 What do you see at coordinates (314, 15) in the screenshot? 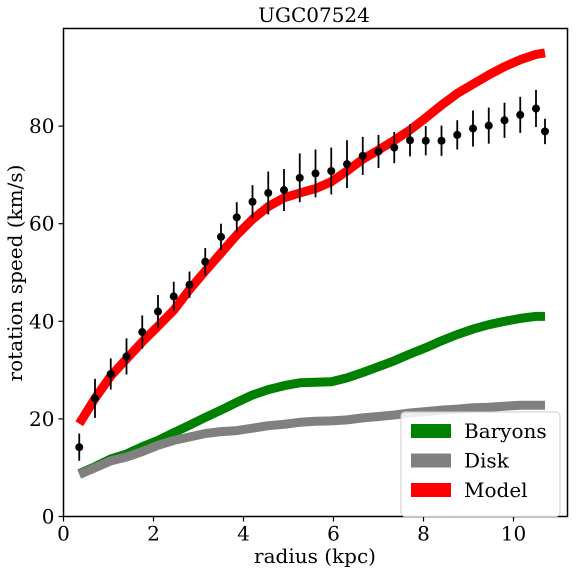
I see `chart-title: UGC07524` at bounding box center [314, 15].